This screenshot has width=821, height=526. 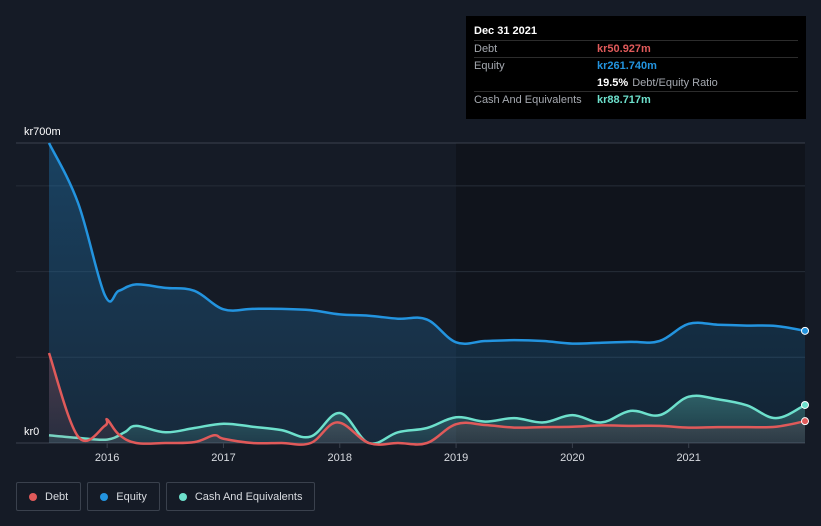 I want to click on tooltip-equity-label: Equity, so click(x=489, y=66).